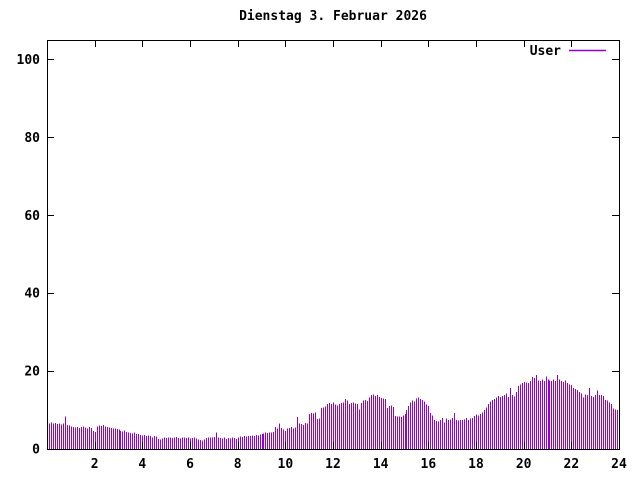 The width and height of the screenshot is (640, 480). I want to click on chart-title: Dienstag 3. Februar 2026, so click(333, 16).